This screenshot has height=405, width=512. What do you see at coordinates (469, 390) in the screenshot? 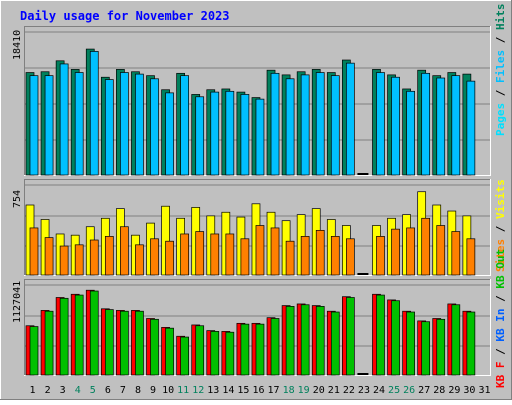
I see `day-label: 30` at bounding box center [469, 390].